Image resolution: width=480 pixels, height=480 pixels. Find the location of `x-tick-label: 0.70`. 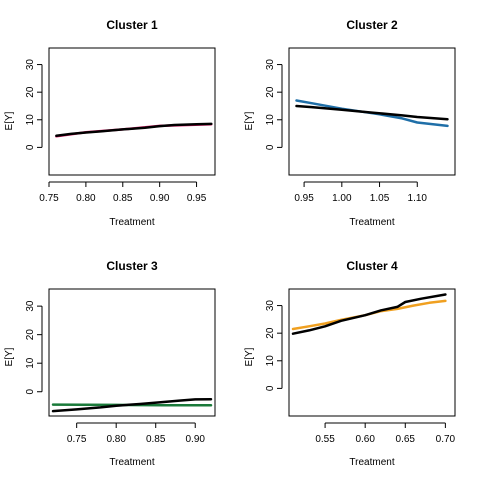

x-tick-label: 0.70 is located at coordinates (446, 439).